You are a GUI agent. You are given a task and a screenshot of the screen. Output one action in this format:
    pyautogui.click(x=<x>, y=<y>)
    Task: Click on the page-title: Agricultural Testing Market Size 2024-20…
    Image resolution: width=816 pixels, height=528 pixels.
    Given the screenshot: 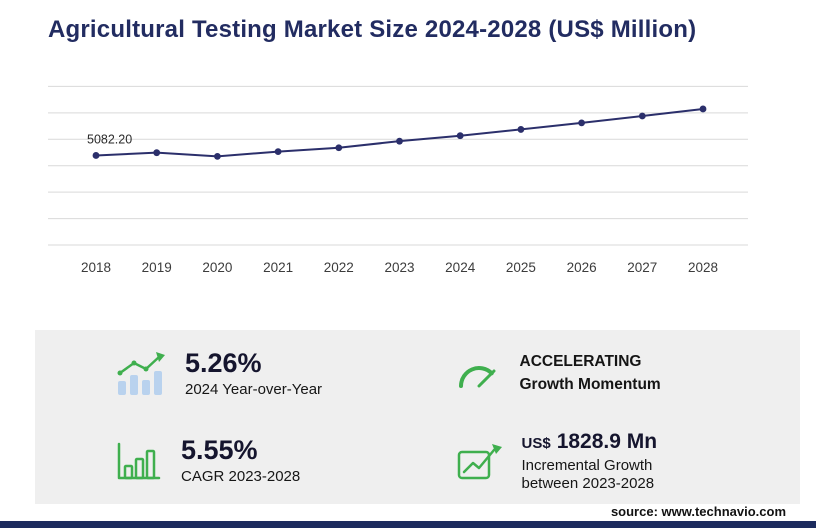 What is the action you would take?
    pyautogui.click(x=372, y=29)
    